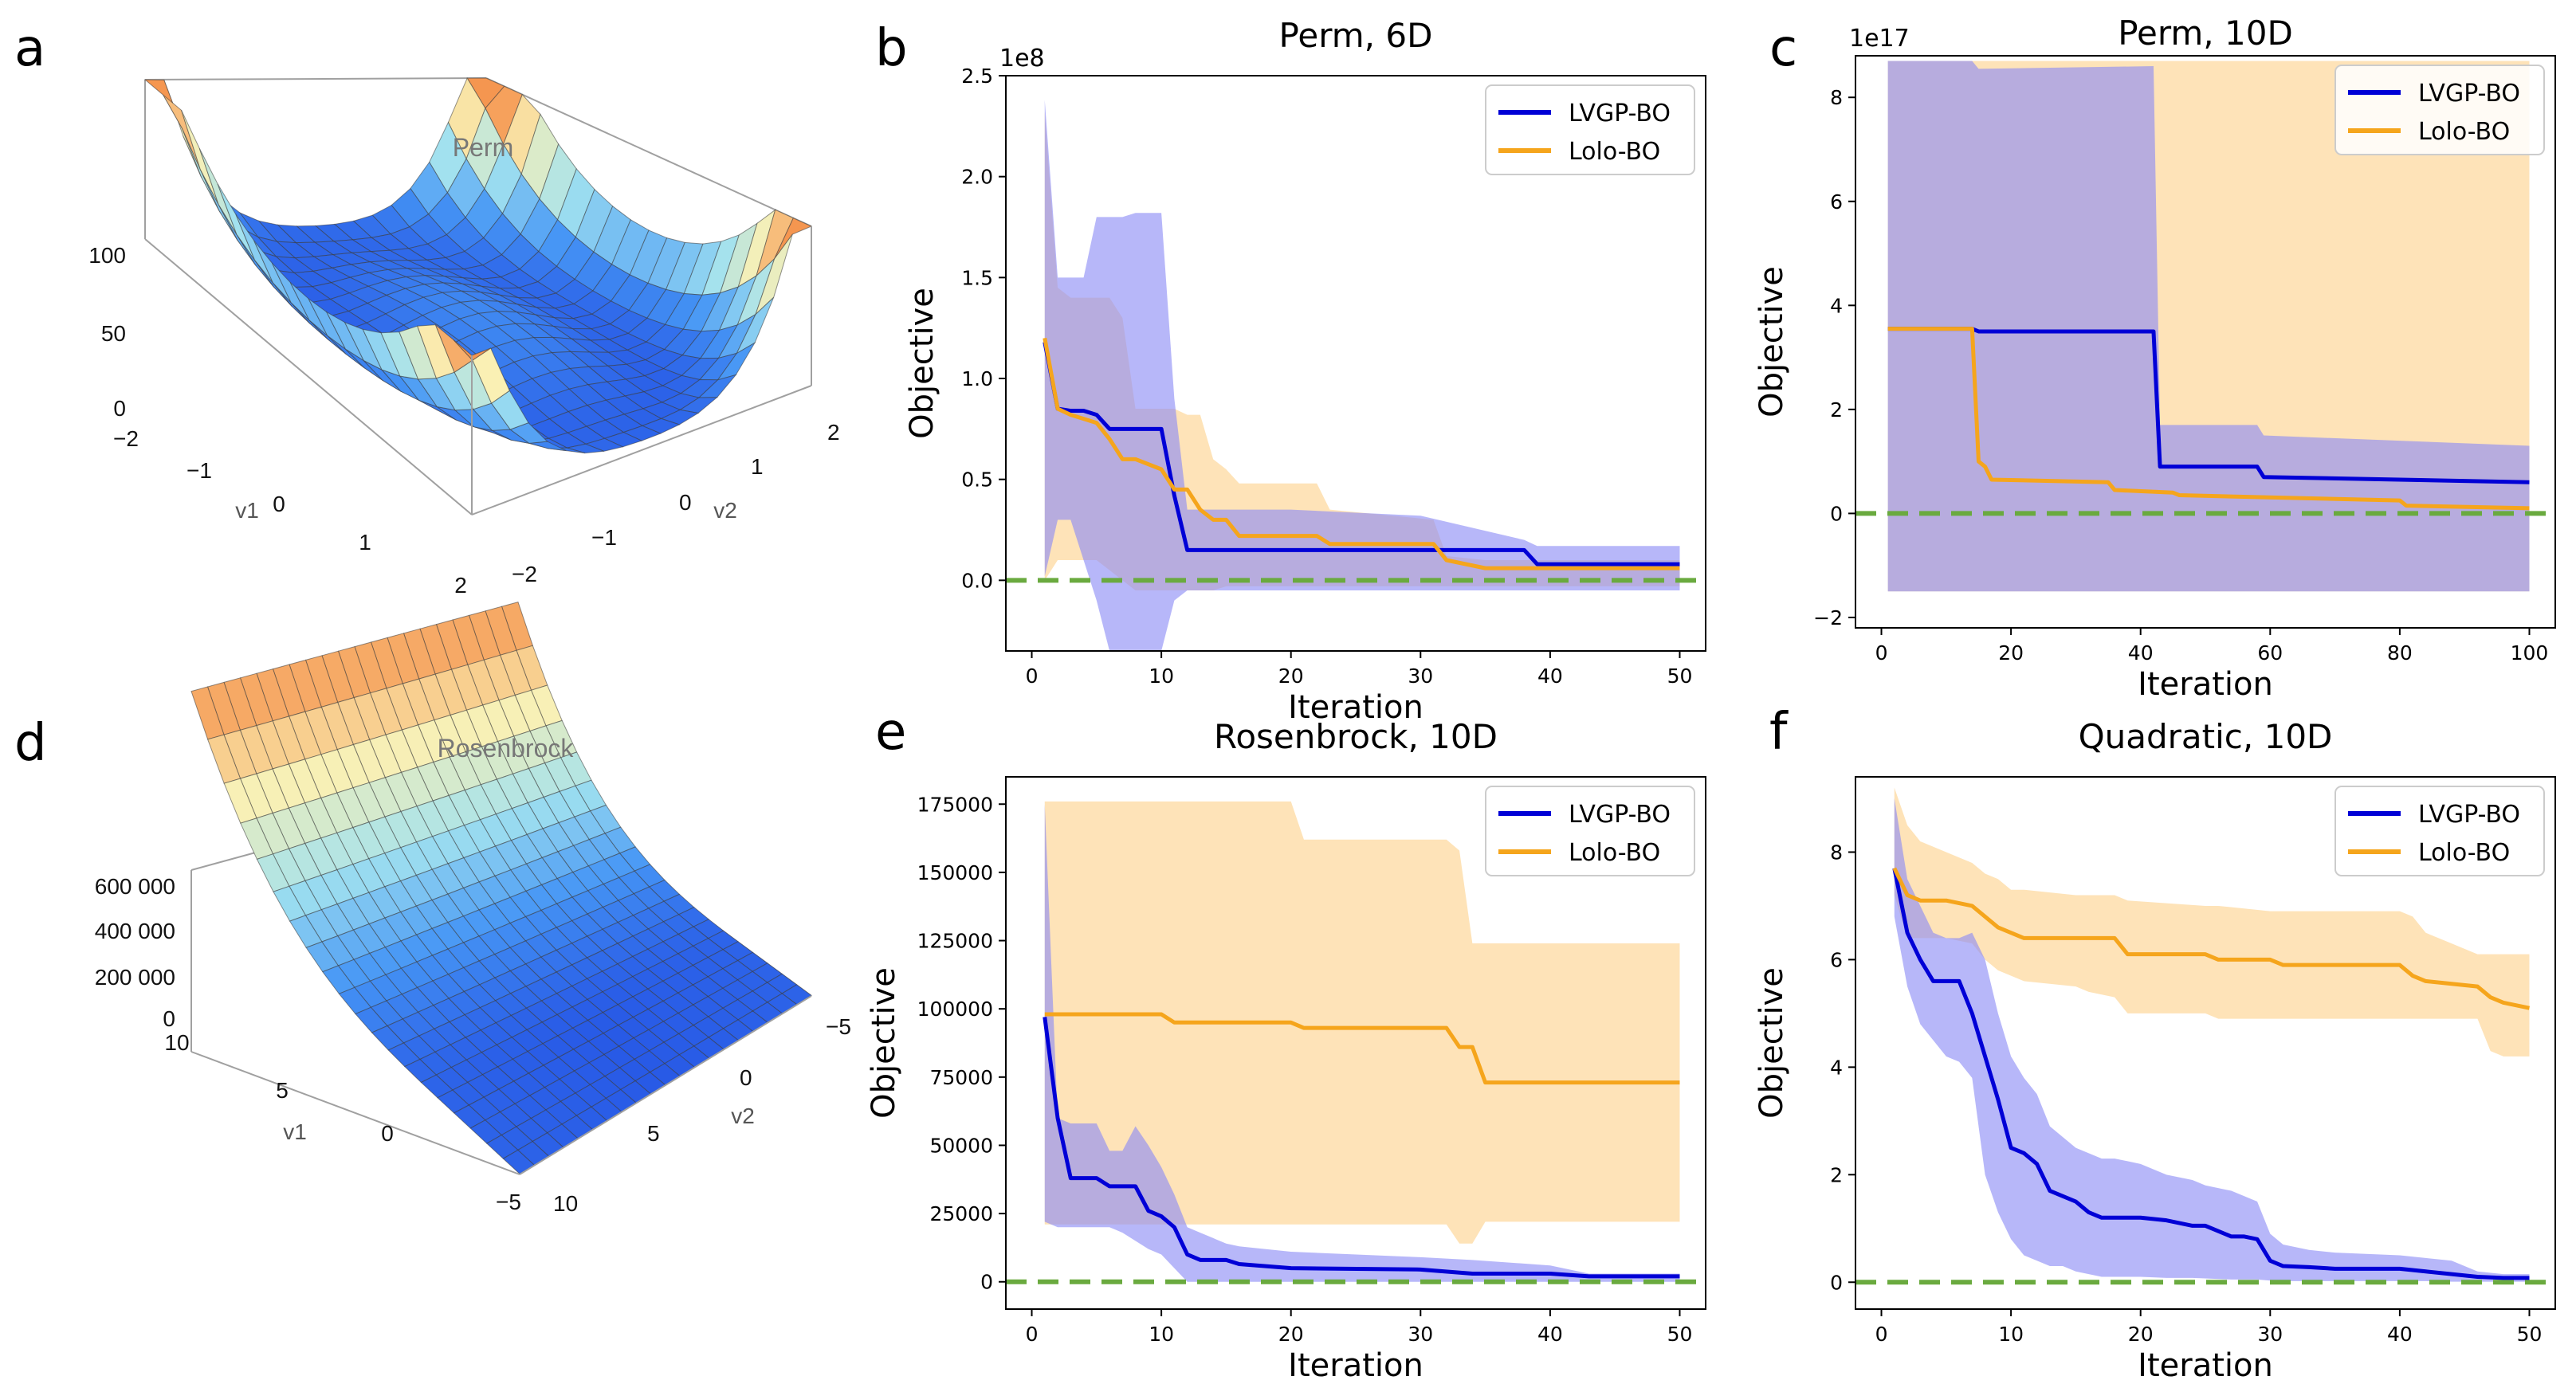 This screenshot has height=1380, width=2576. I want to click on y-tick-label: 2.0, so click(977, 177).